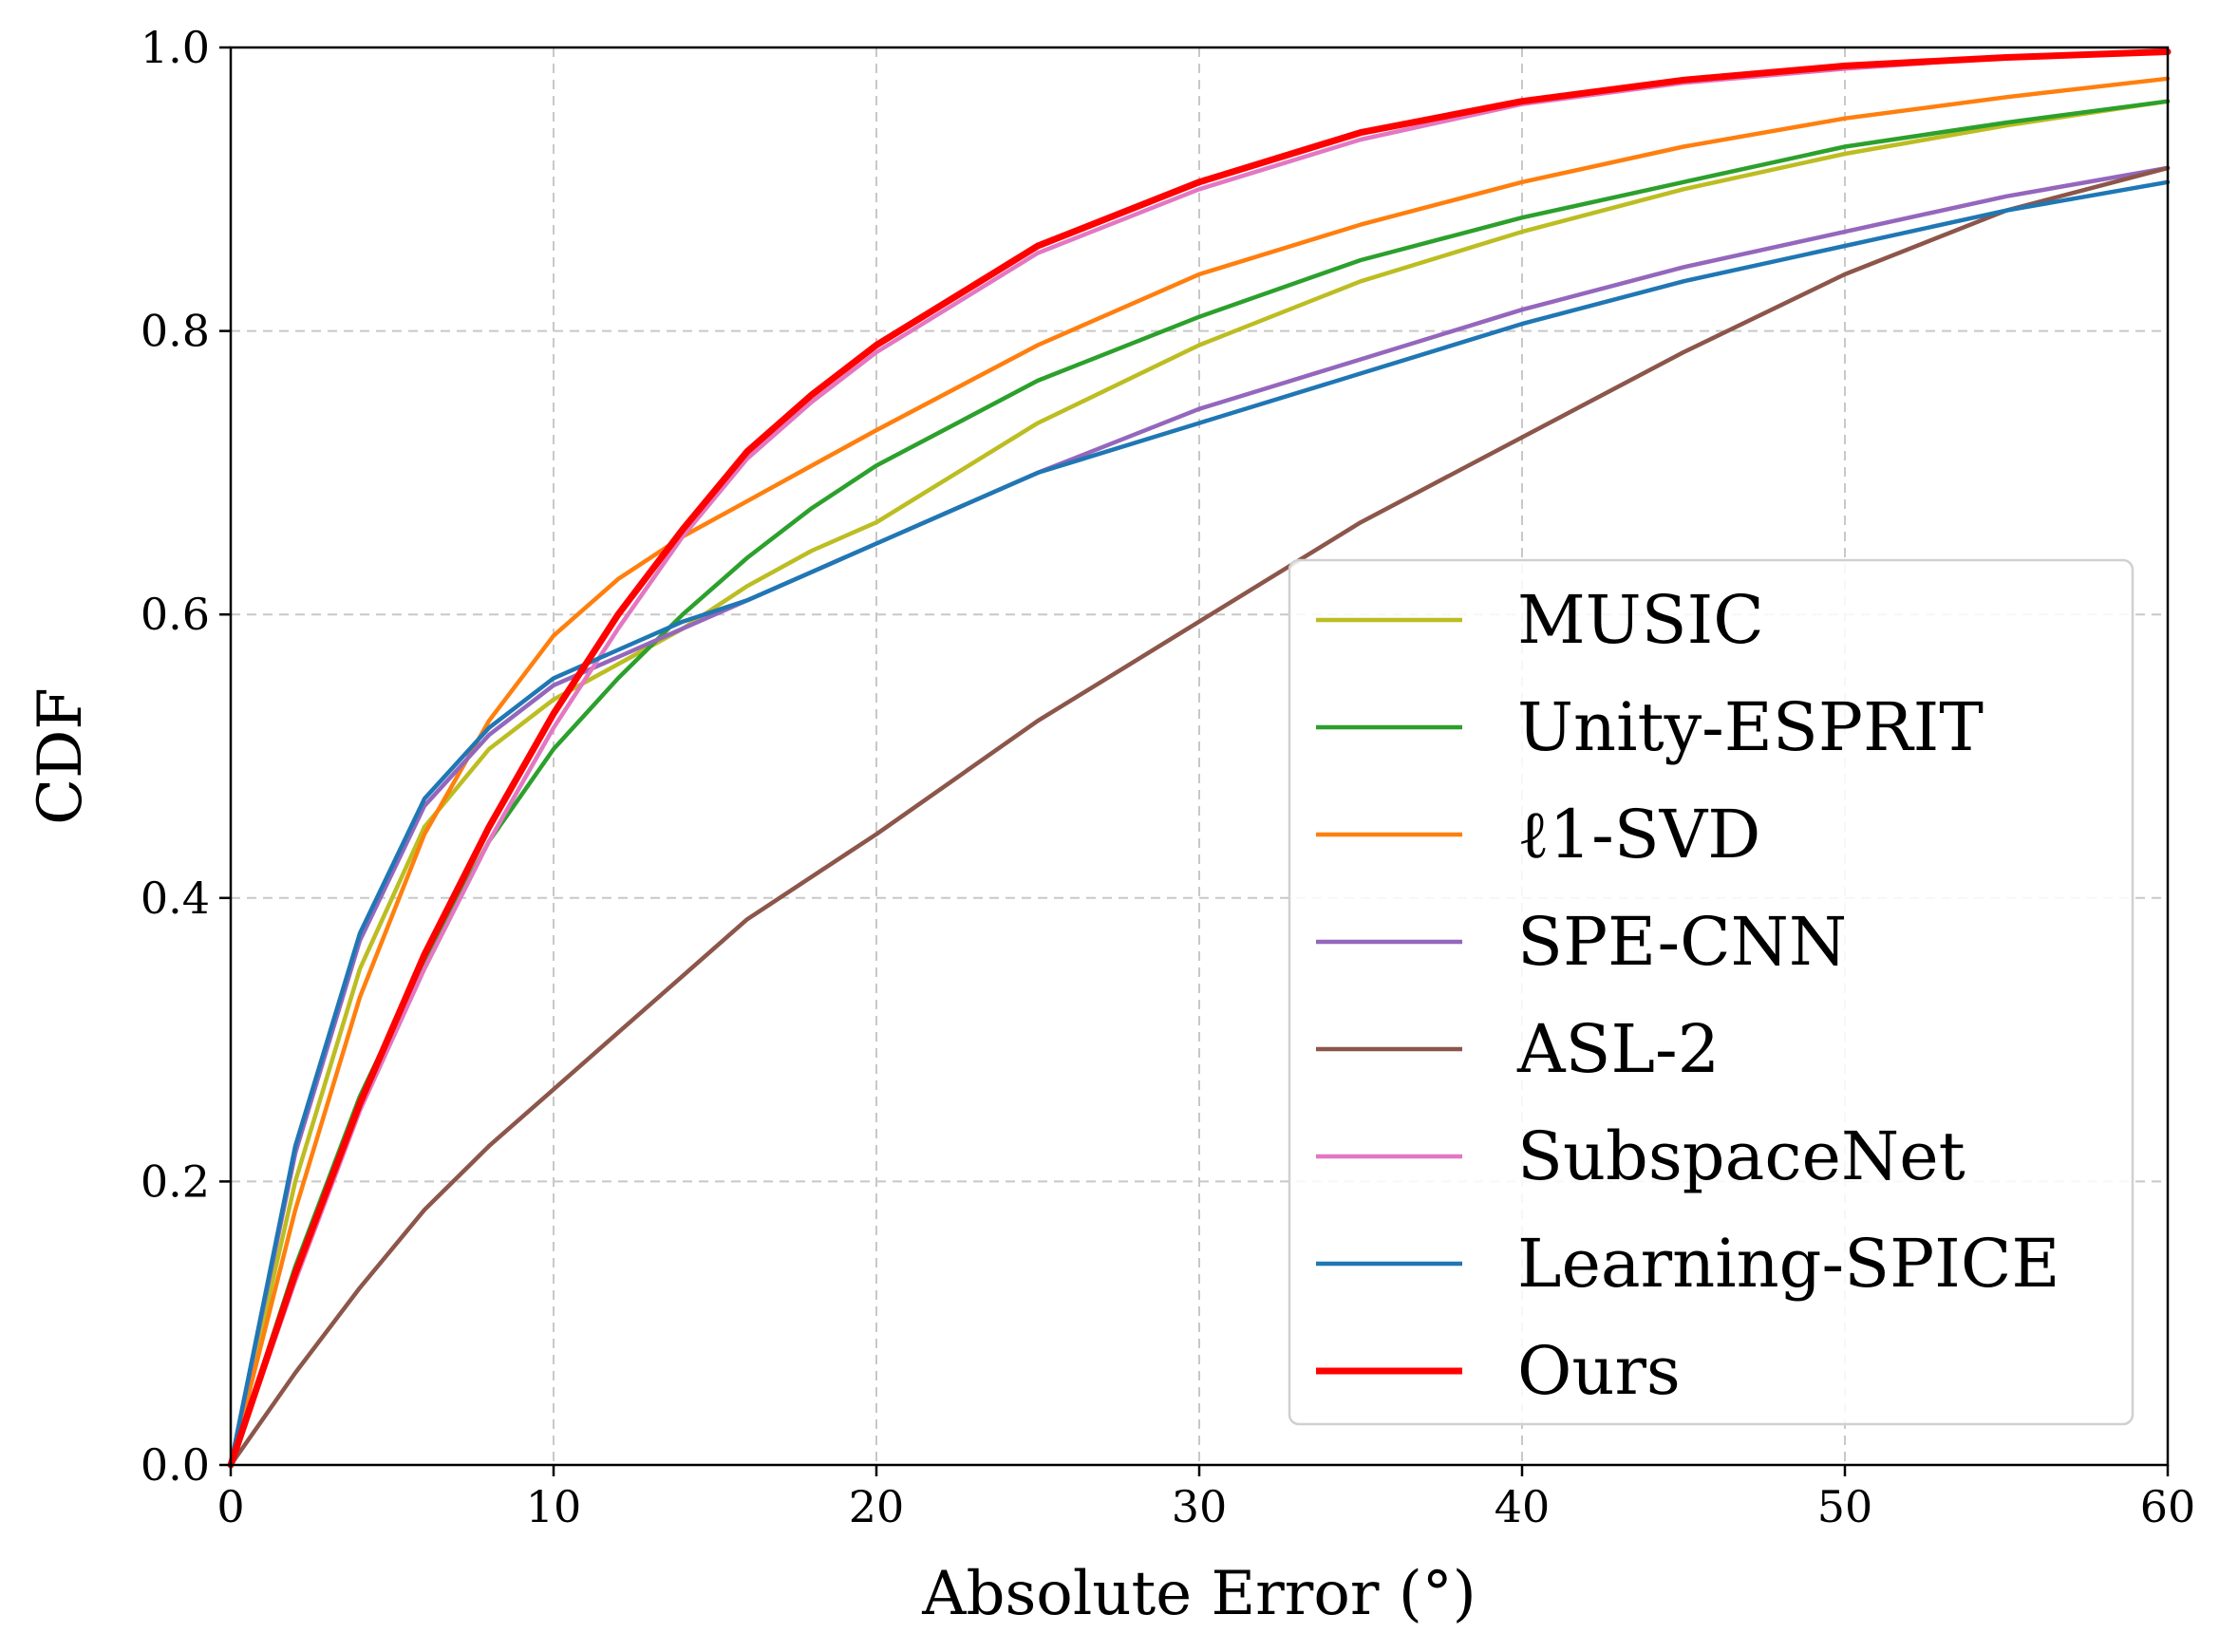  I want to click on legend-label-unity-esprit: Unity-ESPRIT, so click(1750, 727).